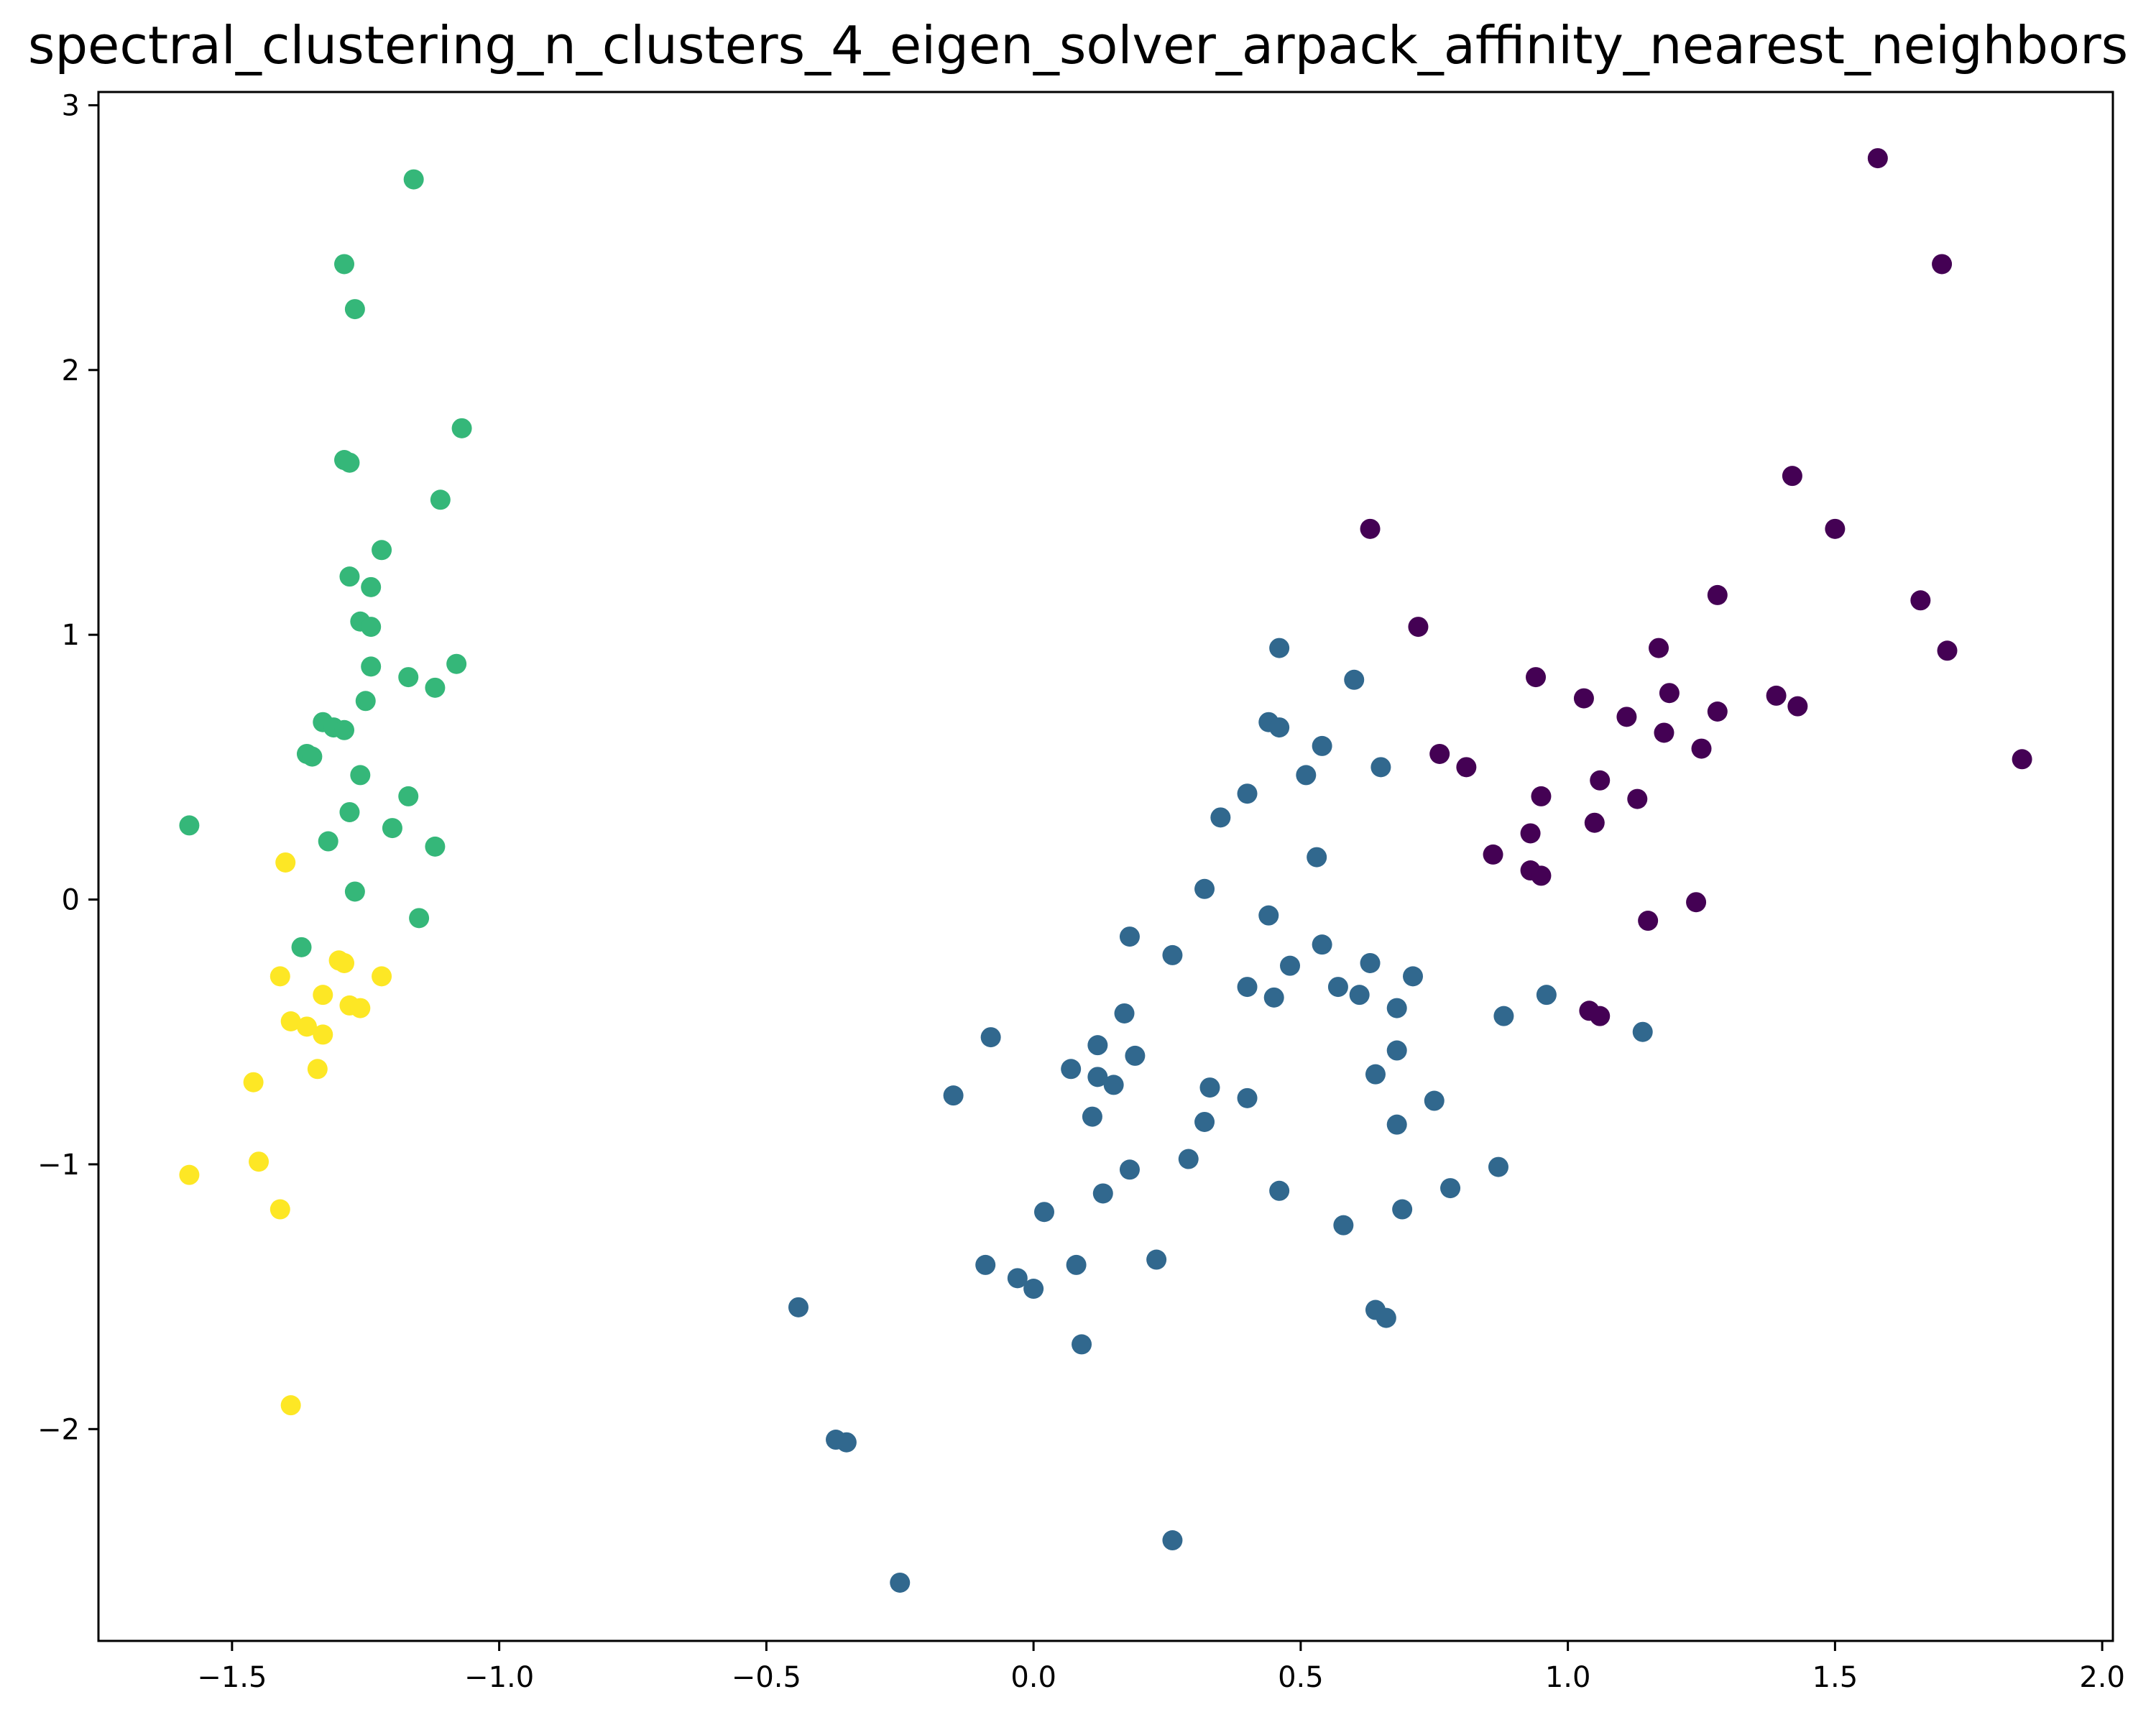 The width and height of the screenshot is (2156, 1725). Describe the element at coordinates (499, 1677) in the screenshot. I see `x-tick-label: −1.0` at that location.